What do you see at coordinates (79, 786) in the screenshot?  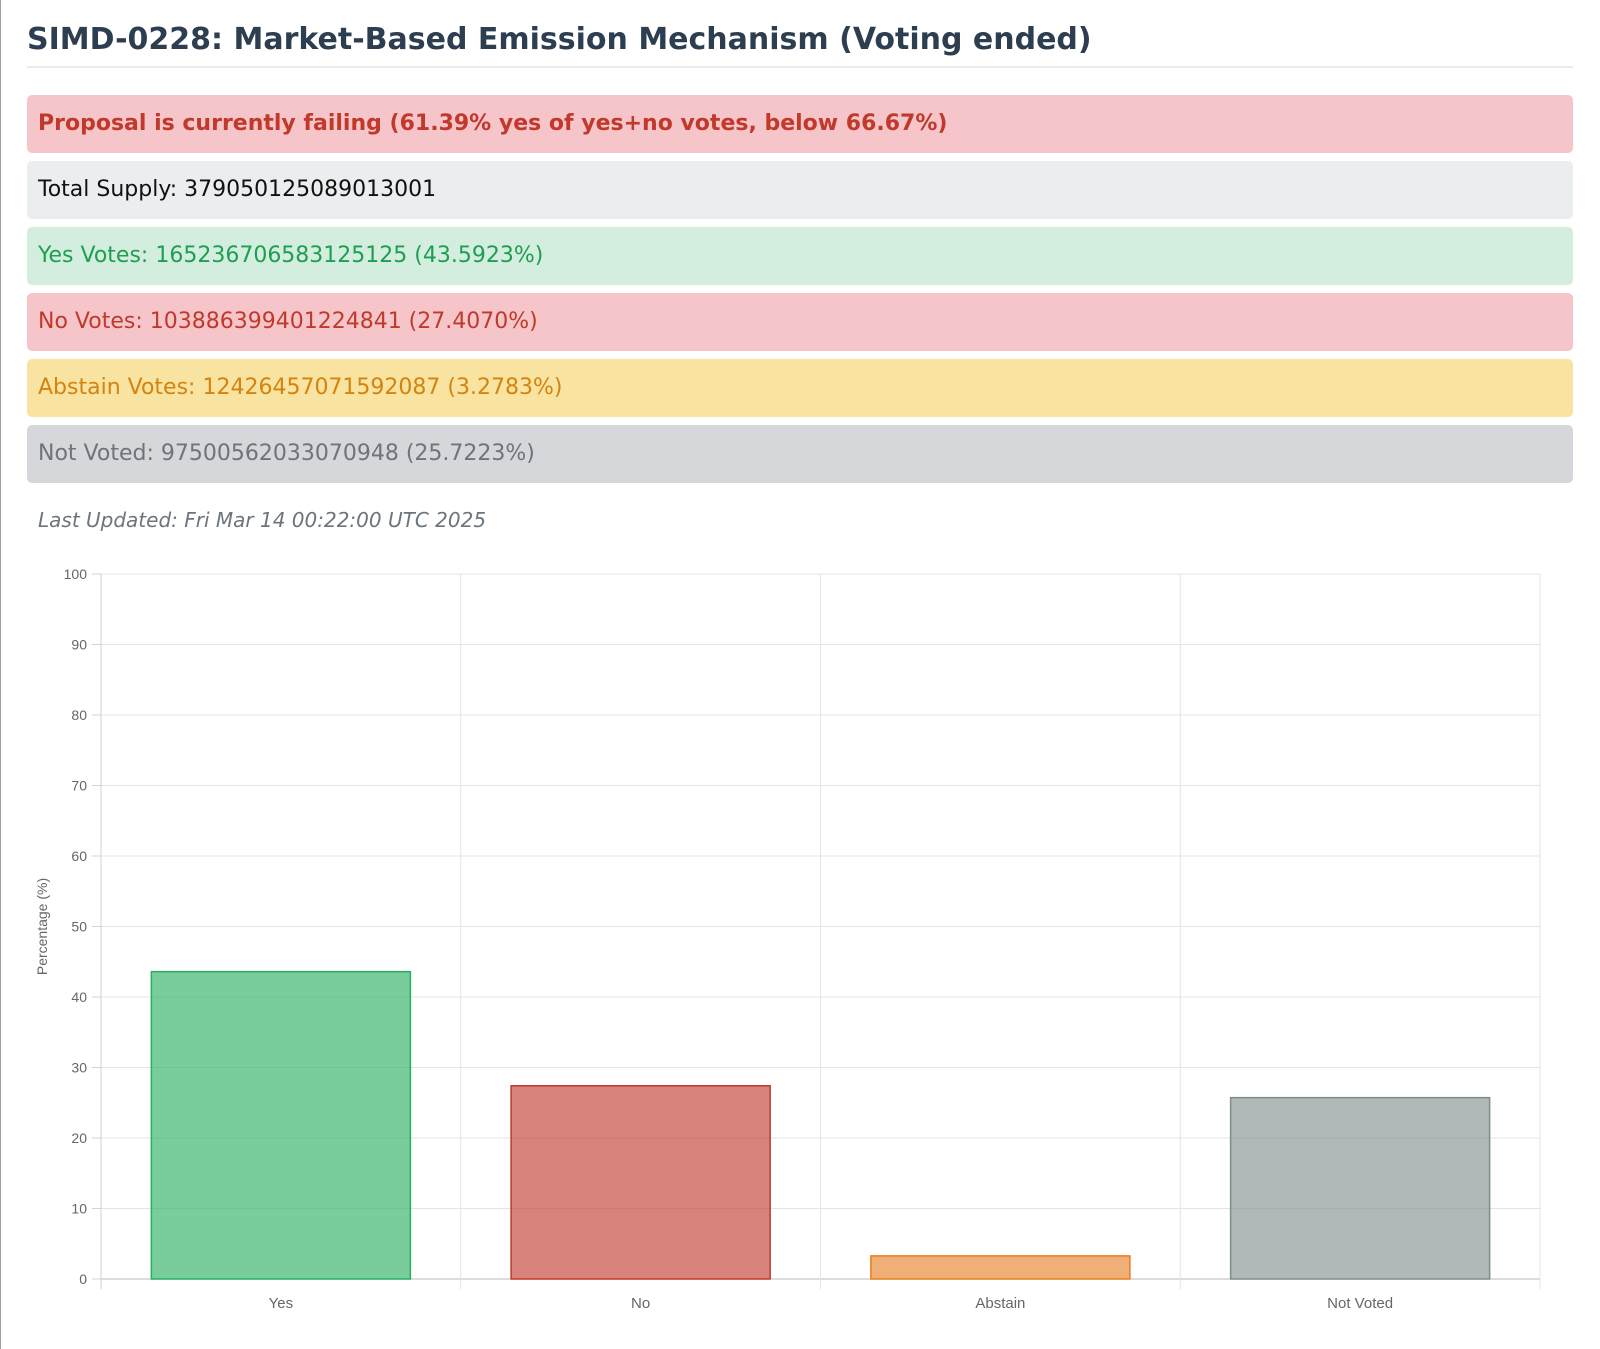 I see `y-tick-label: 70` at bounding box center [79, 786].